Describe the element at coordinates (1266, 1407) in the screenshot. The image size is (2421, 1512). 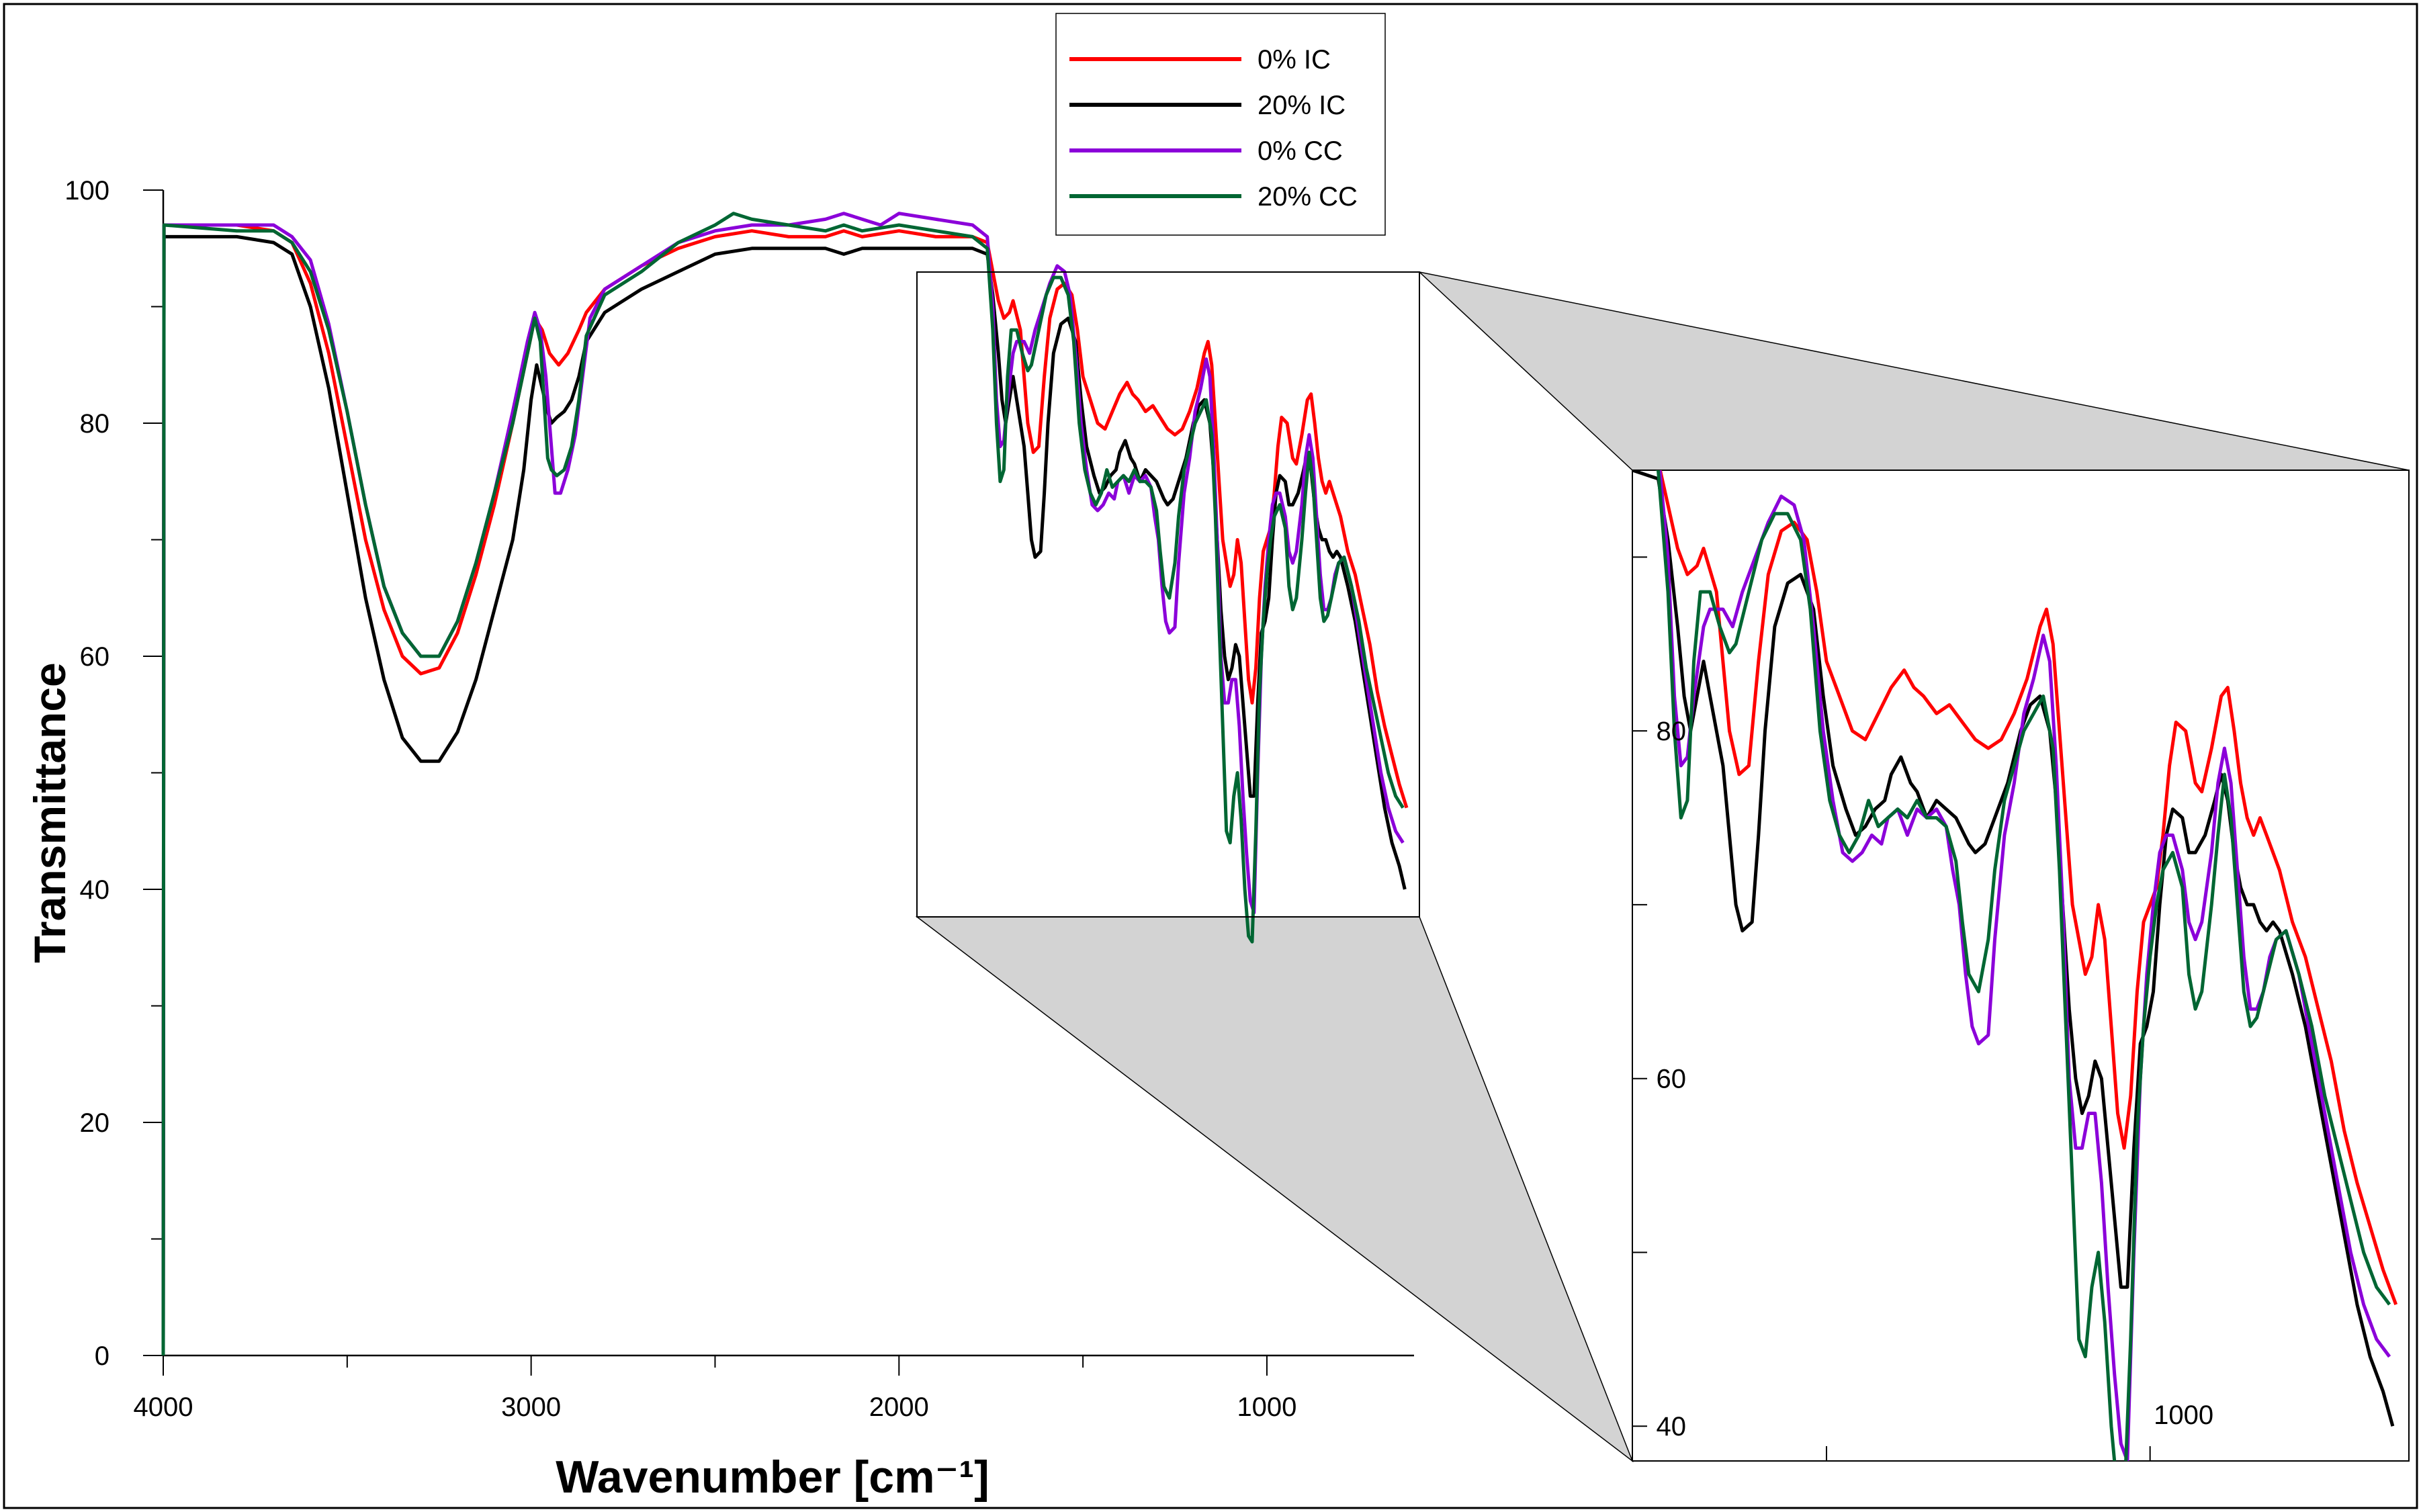
I see `x-tick-label: 1000` at that location.